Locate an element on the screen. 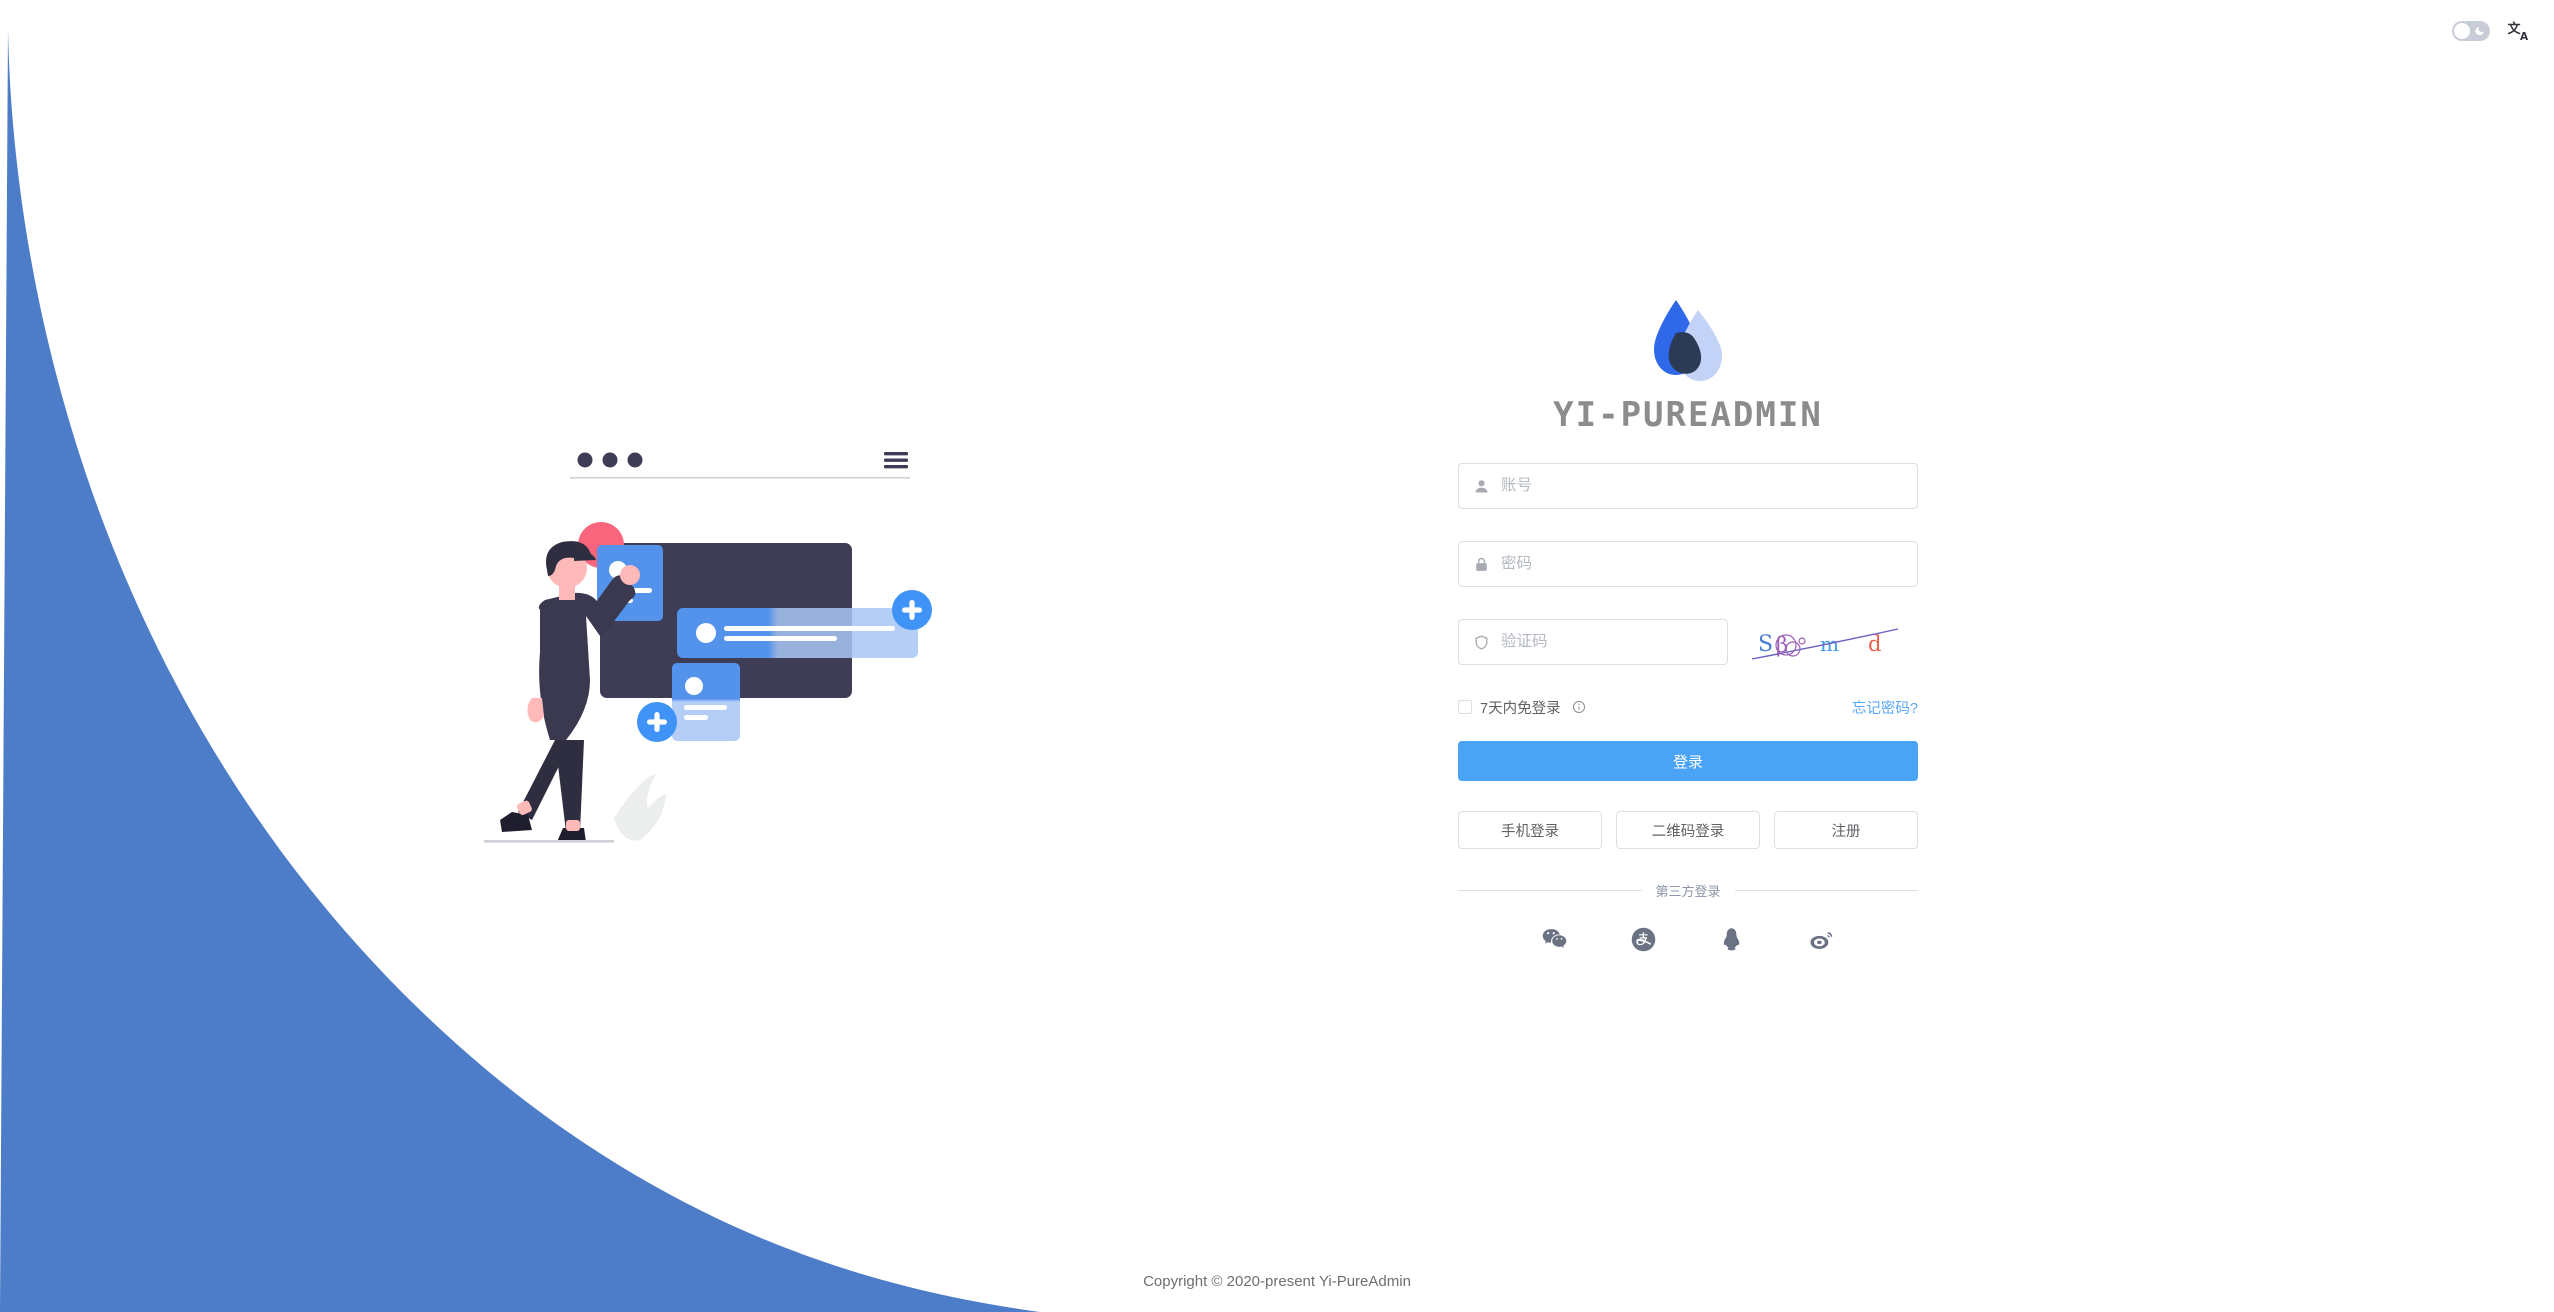 The width and height of the screenshot is (2554, 1312). qq-icon is located at coordinates (1732, 939).